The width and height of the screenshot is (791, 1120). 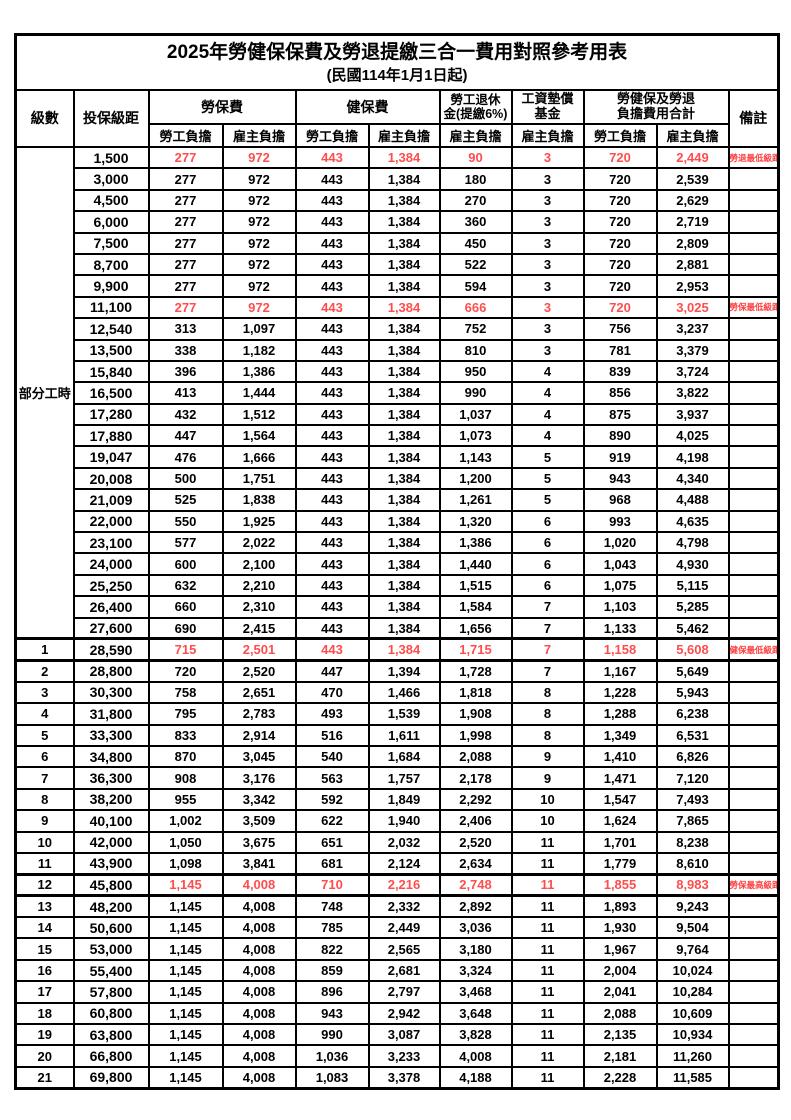 I want to click on value-cell: 2,539, so click(x=692, y=179).